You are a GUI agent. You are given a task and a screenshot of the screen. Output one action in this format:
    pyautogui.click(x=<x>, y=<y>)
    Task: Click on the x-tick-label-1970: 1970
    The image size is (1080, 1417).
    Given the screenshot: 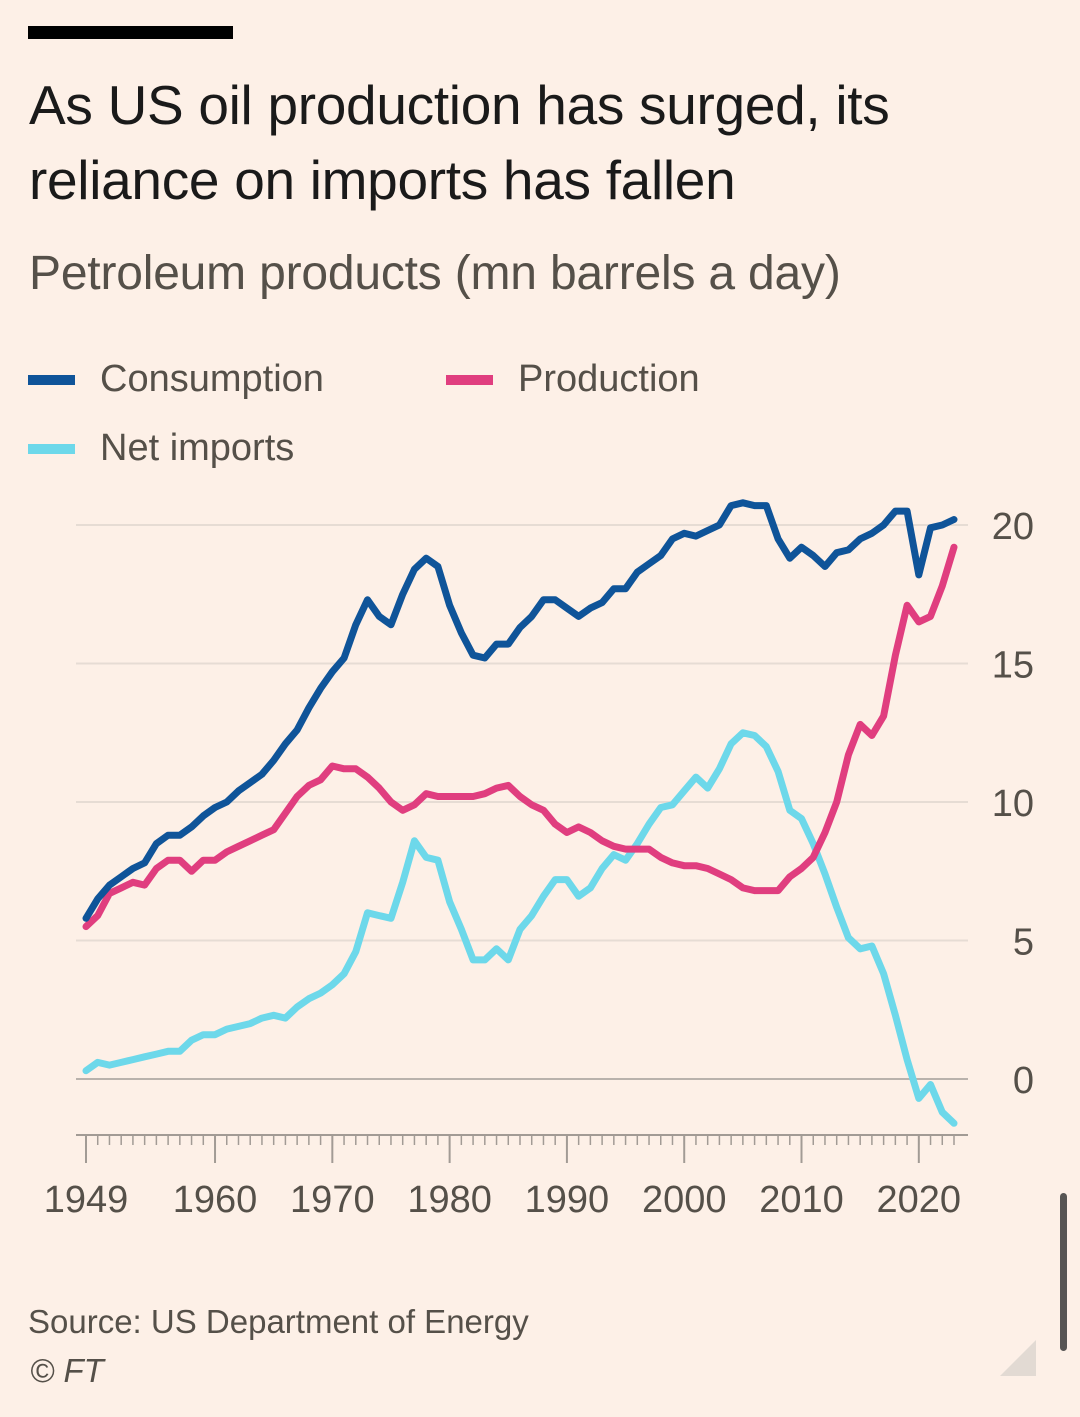 What is the action you would take?
    pyautogui.click(x=332, y=1200)
    